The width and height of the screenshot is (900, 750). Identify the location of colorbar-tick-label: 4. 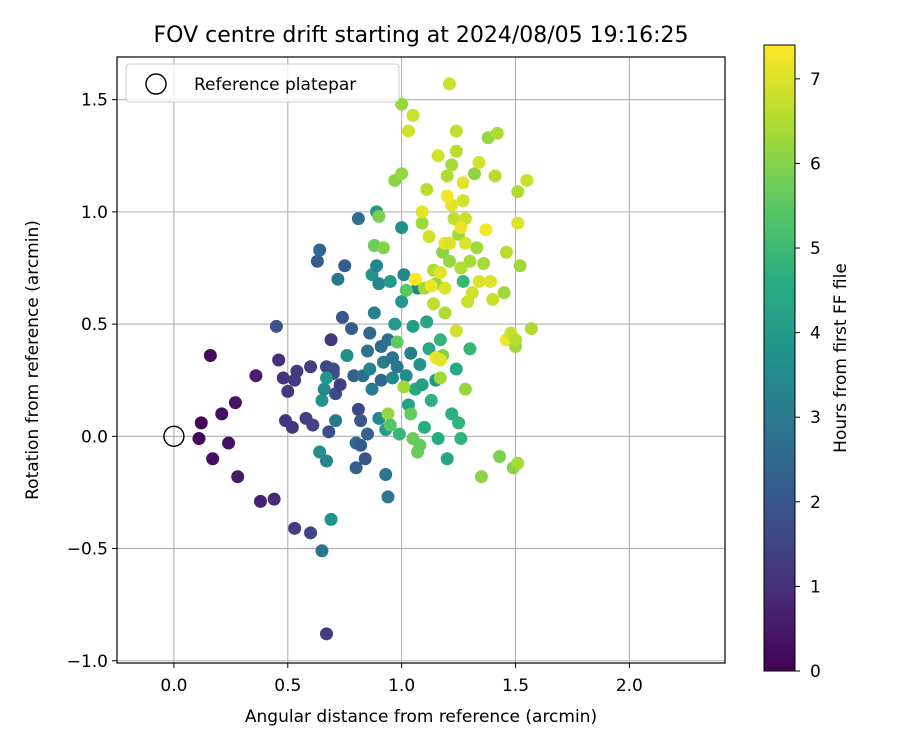
(815, 334).